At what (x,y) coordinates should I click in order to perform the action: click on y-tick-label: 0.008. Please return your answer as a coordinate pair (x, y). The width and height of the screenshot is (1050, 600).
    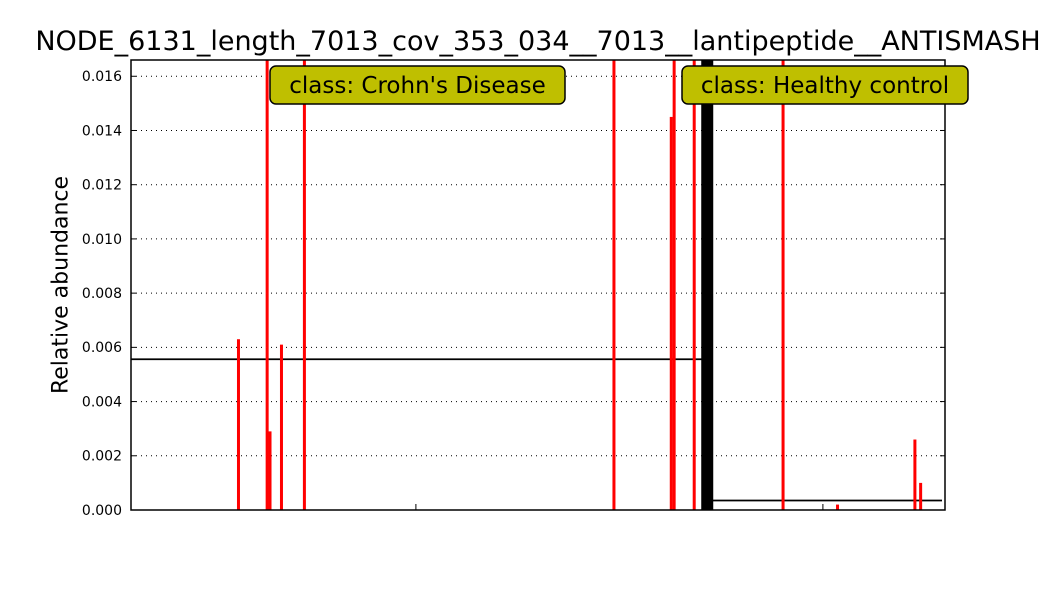
    Looking at the image, I should click on (102, 294).